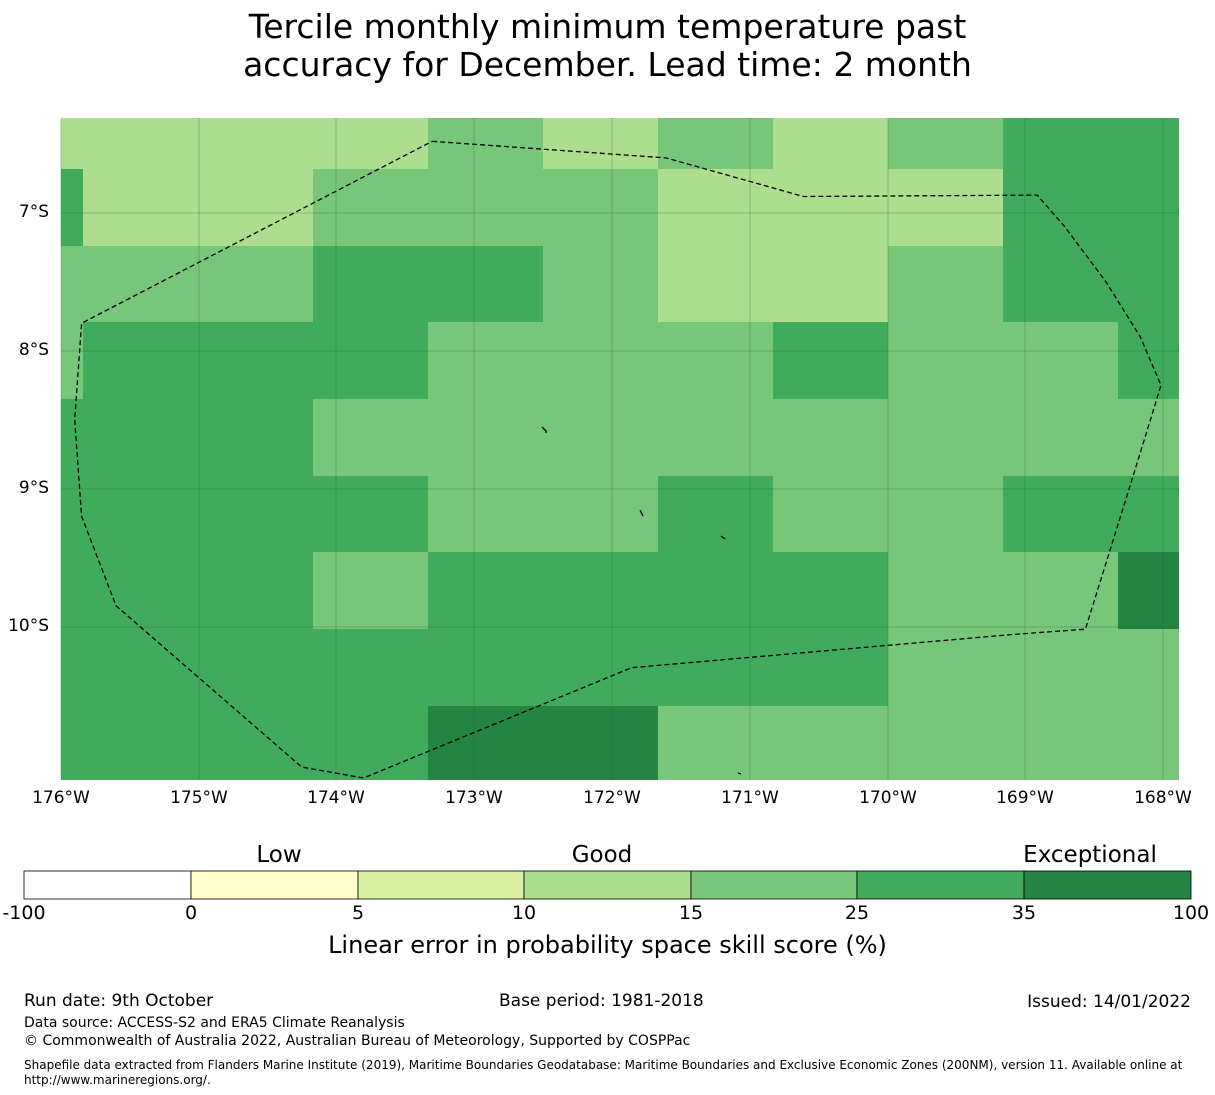 The image size is (1215, 1095). What do you see at coordinates (191, 913) in the screenshot?
I see `colorbar-tick-label: 0` at bounding box center [191, 913].